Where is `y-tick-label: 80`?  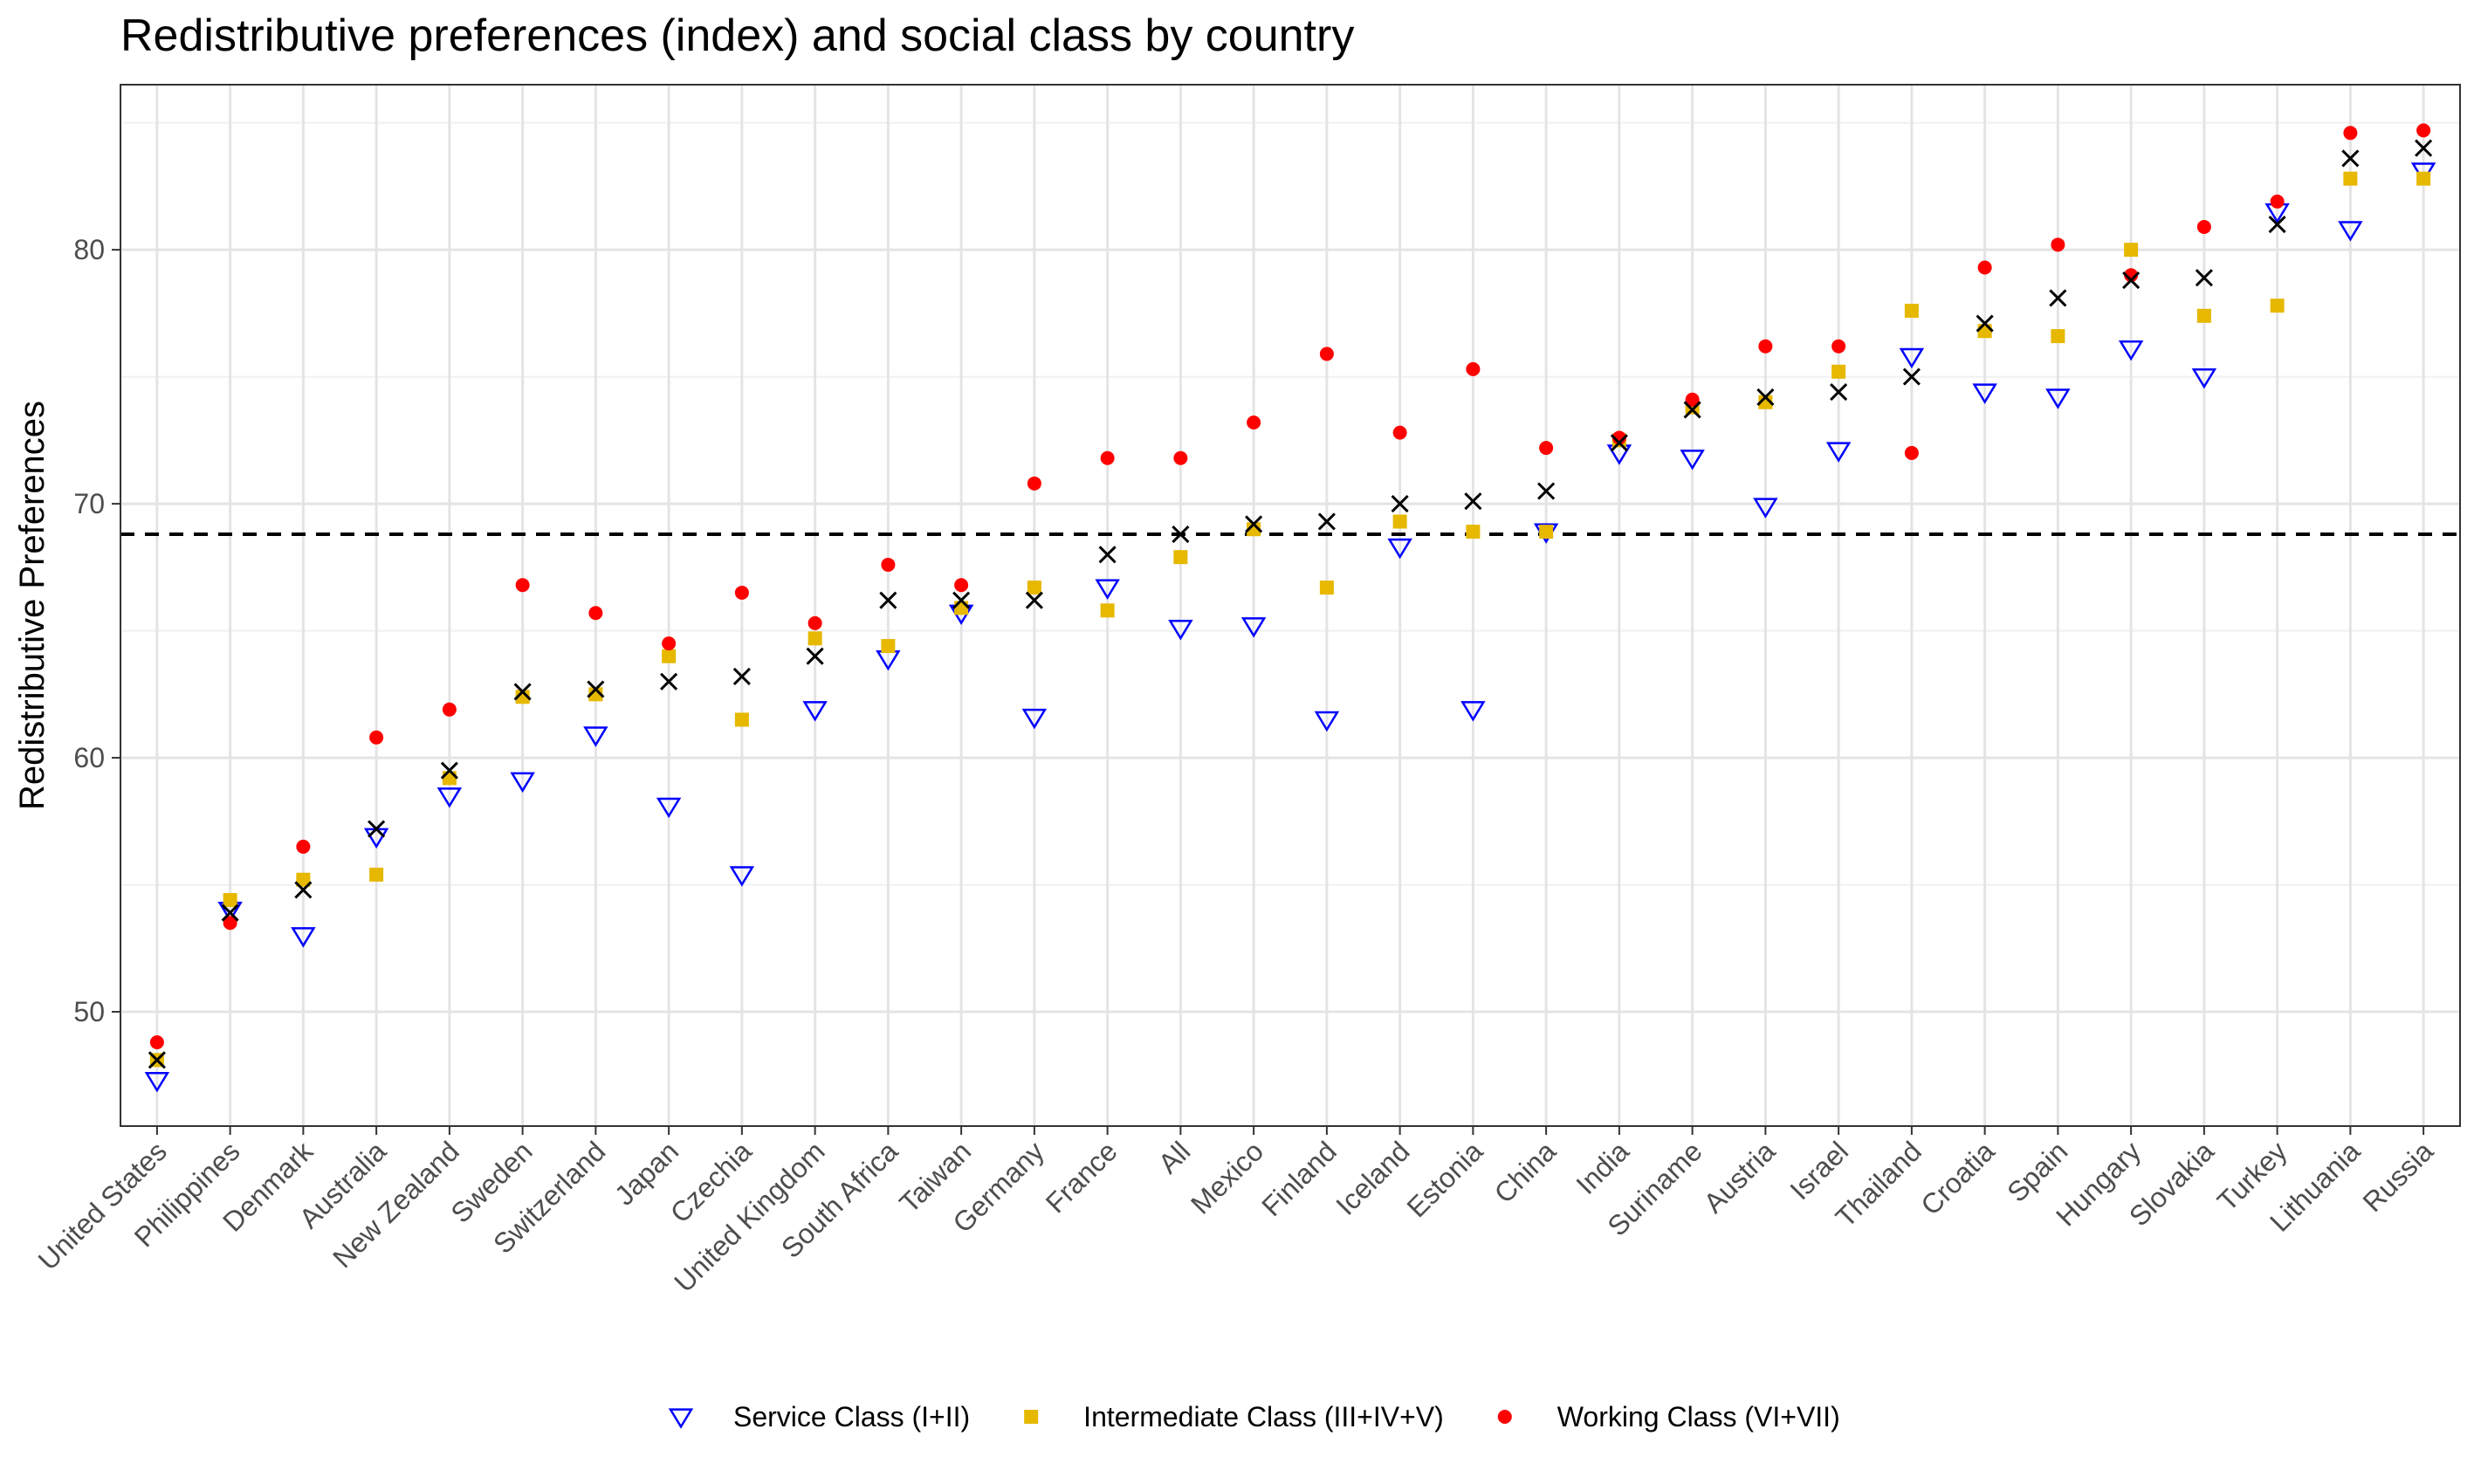
y-tick-label: 80 is located at coordinates (89, 250).